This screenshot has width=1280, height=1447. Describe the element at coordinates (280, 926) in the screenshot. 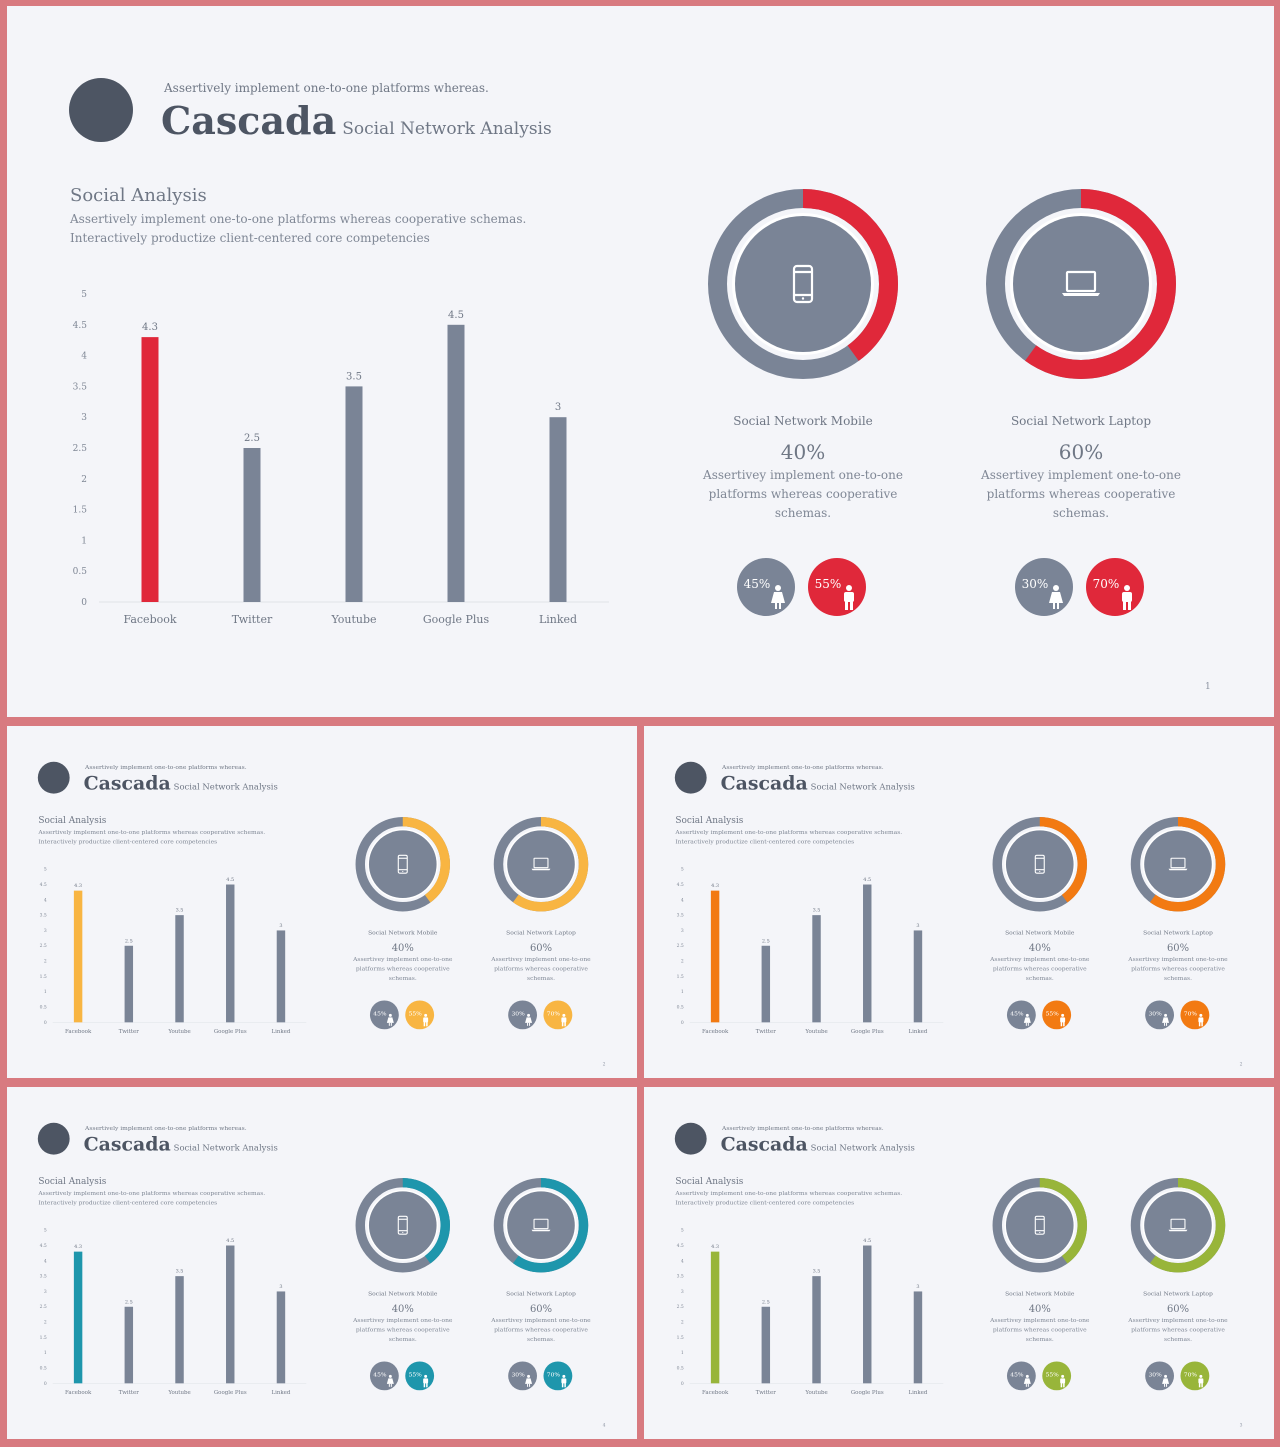

I see `bar-value-label: 3` at that location.